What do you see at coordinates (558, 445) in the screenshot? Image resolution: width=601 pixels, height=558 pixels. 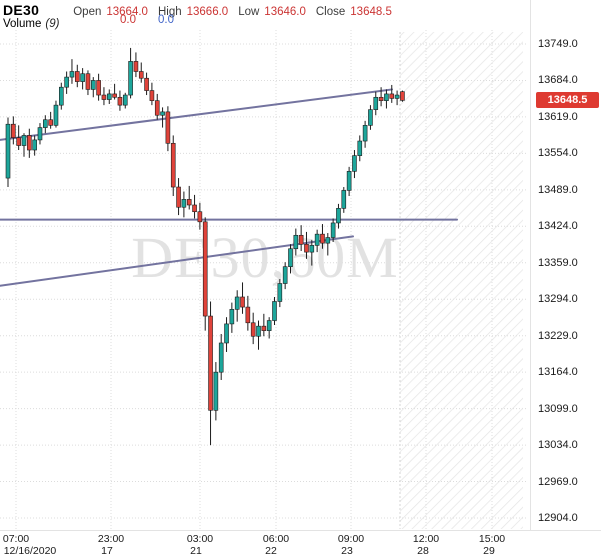 I see `price-axis-label: 13034.0` at bounding box center [558, 445].